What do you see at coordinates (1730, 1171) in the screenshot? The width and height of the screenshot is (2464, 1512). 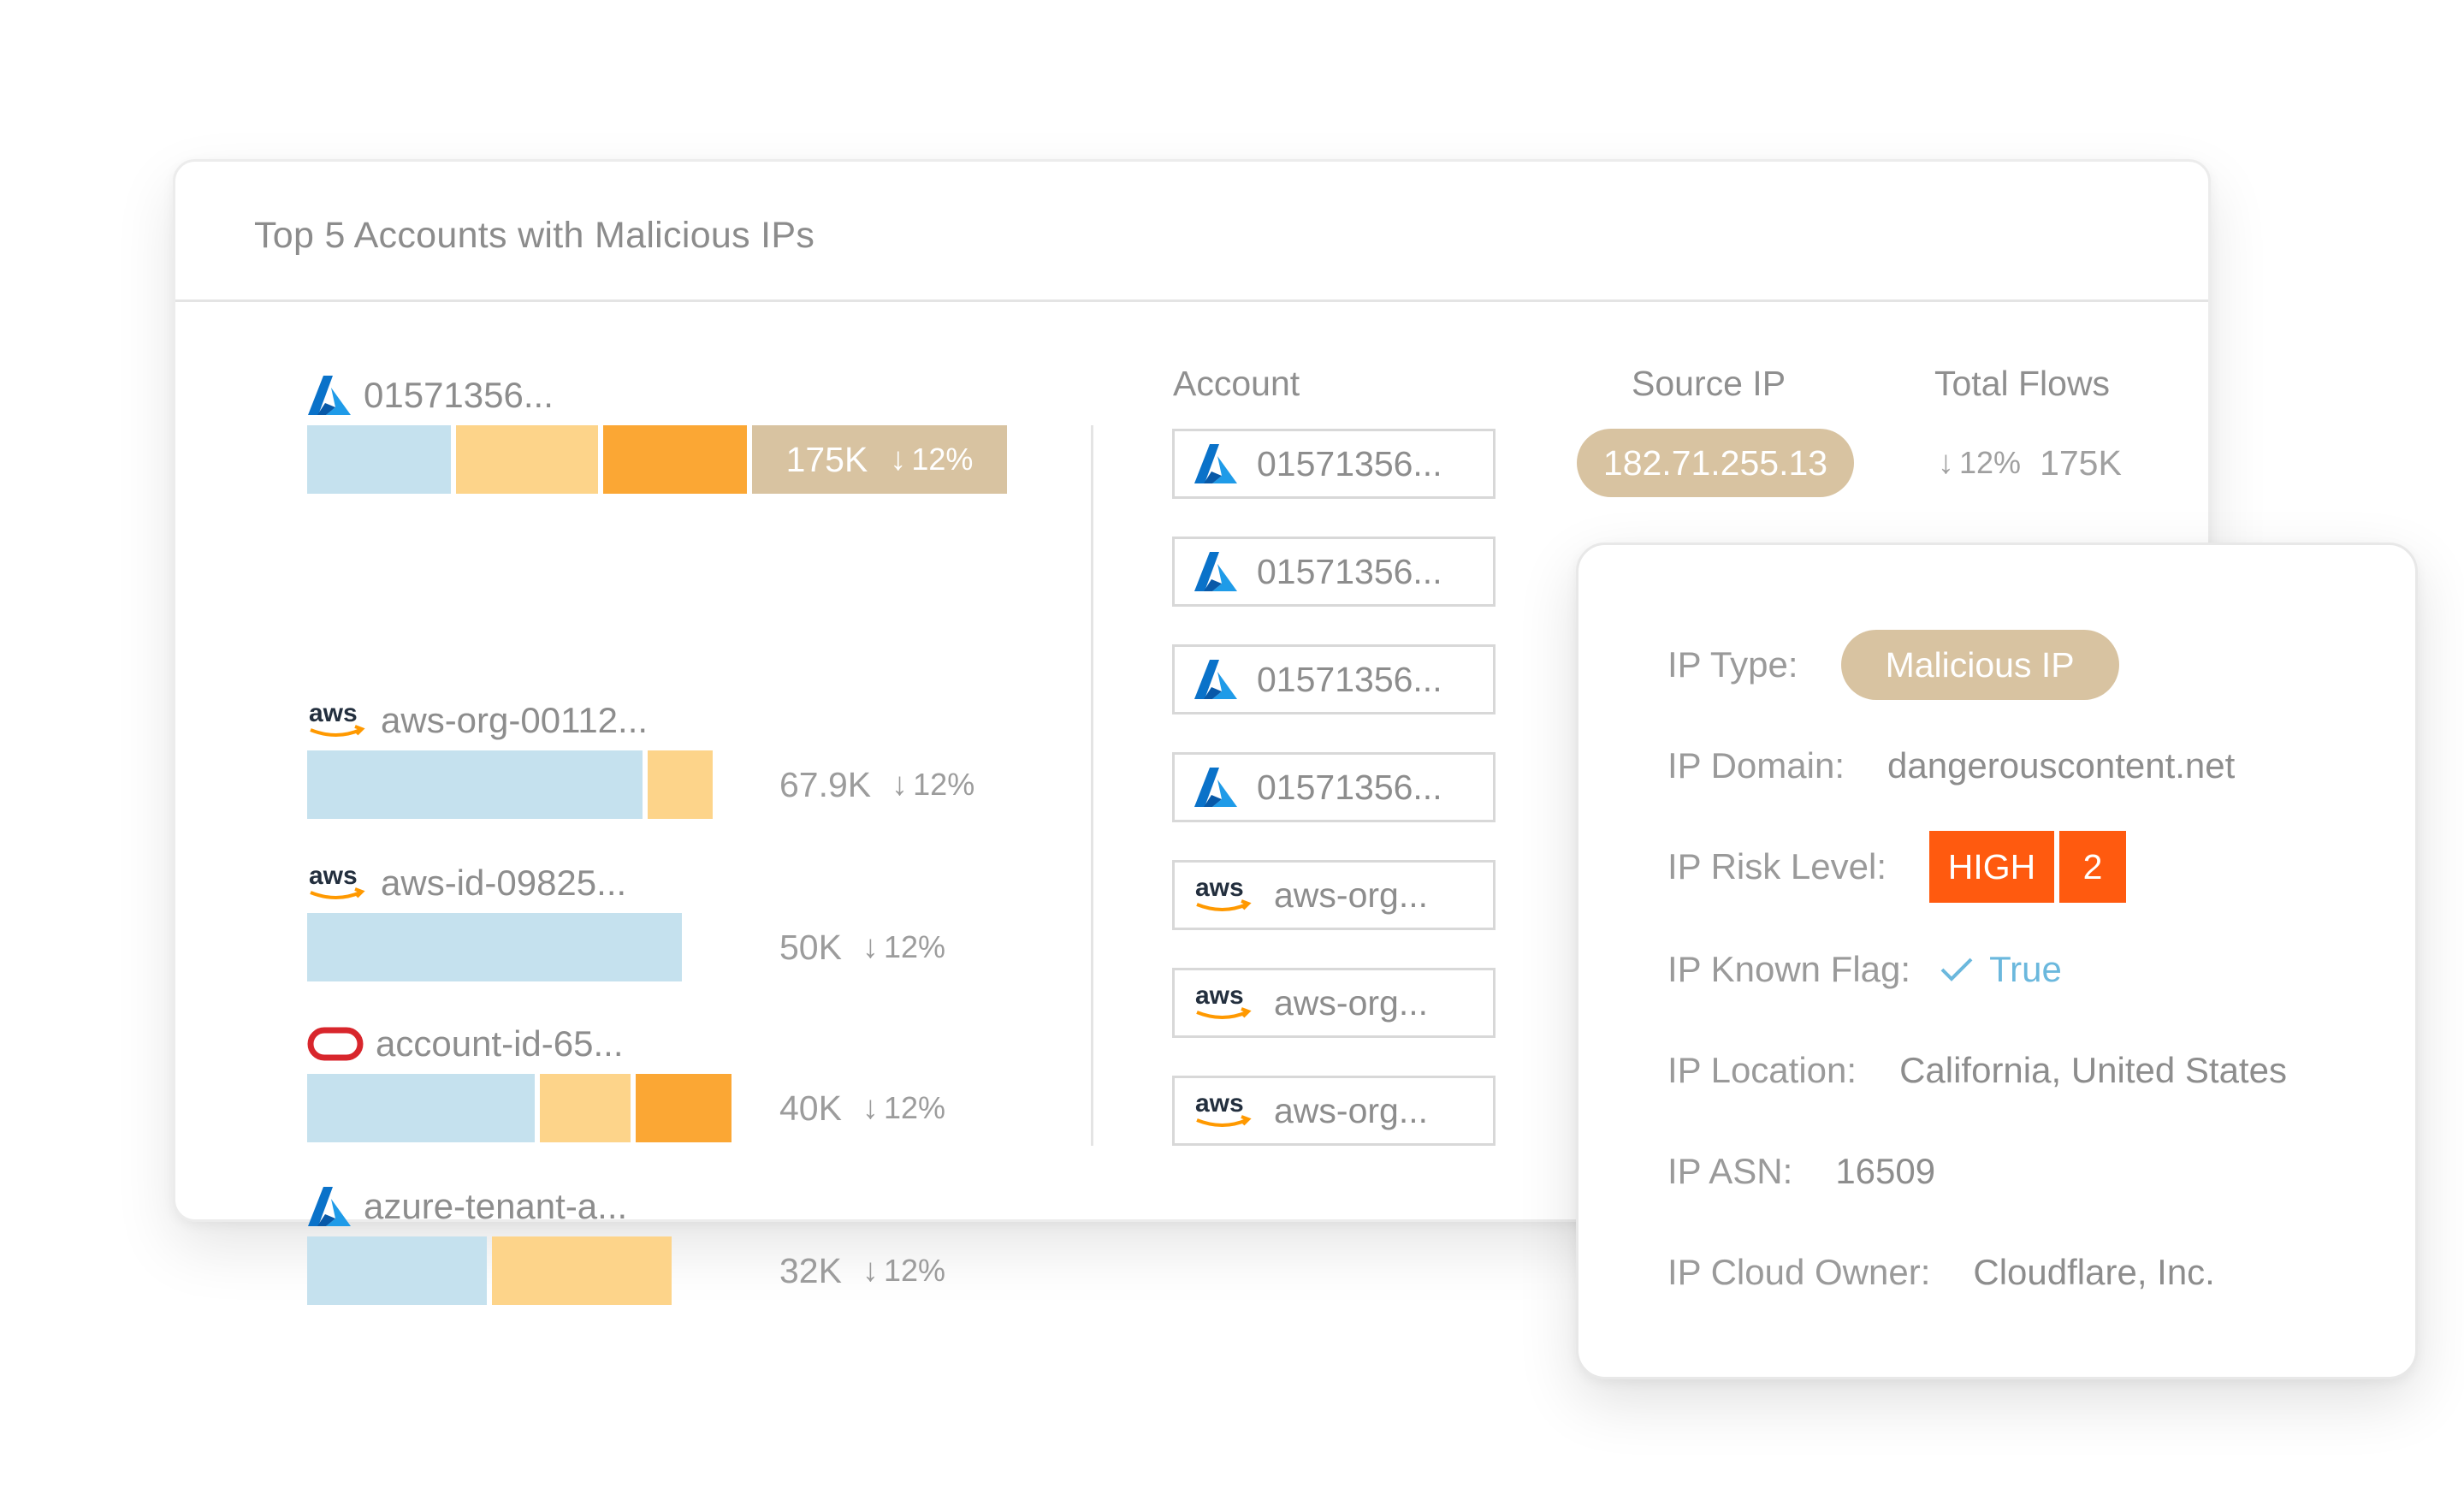 I see `ip-asn-label: IP ASN:` at bounding box center [1730, 1171].